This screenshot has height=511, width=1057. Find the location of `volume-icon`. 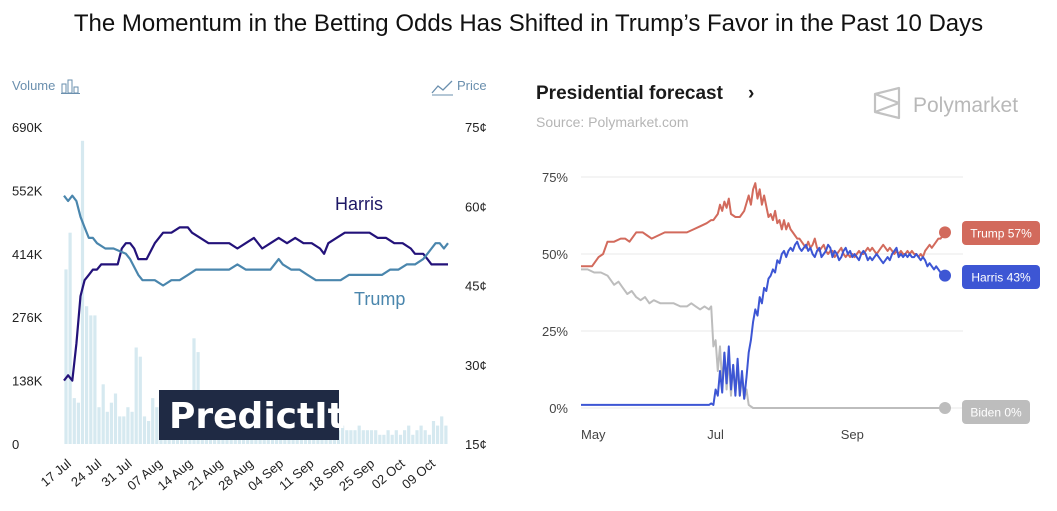

volume-icon is located at coordinates (70, 86).